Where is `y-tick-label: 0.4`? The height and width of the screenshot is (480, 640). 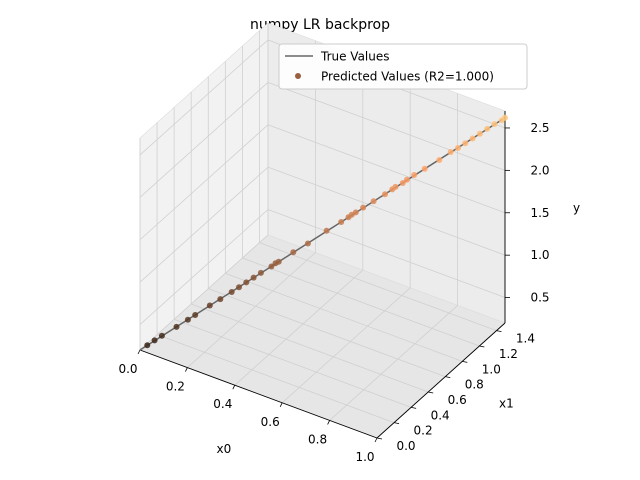 y-tick-label: 0.4 is located at coordinates (440, 415).